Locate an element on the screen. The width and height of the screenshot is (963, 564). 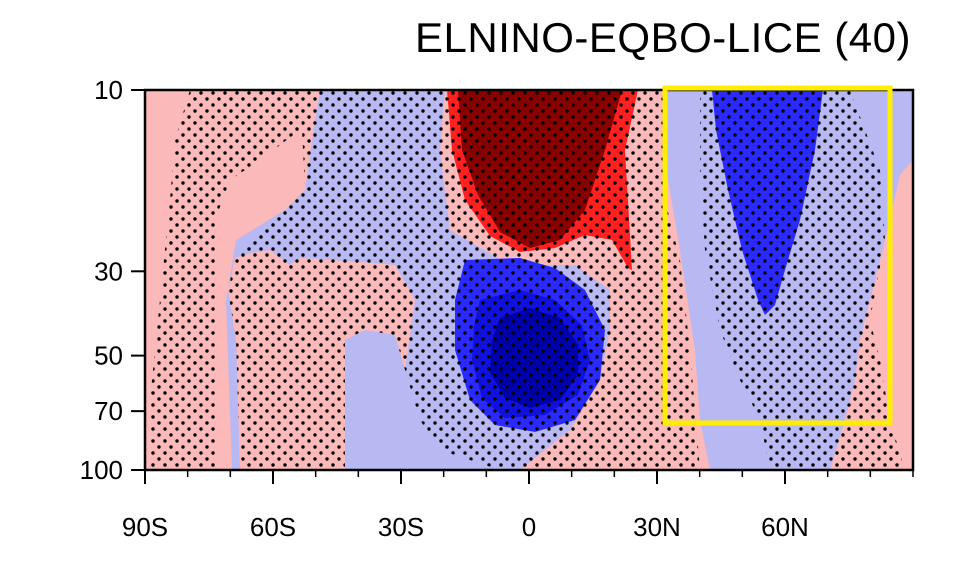
y-tick-label: 50 is located at coordinates (108, 356).